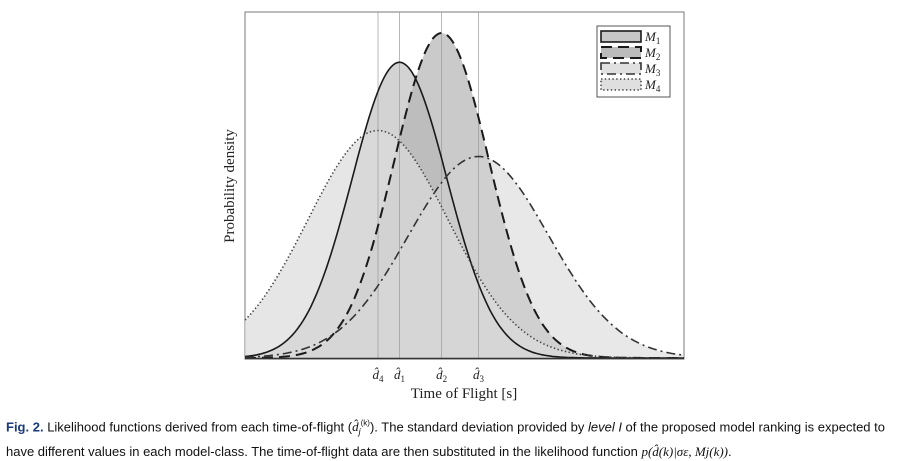 The height and width of the screenshot is (461, 909). What do you see at coordinates (441, 375) in the screenshot?
I see `x-tick-label-3: d̂2` at bounding box center [441, 375].